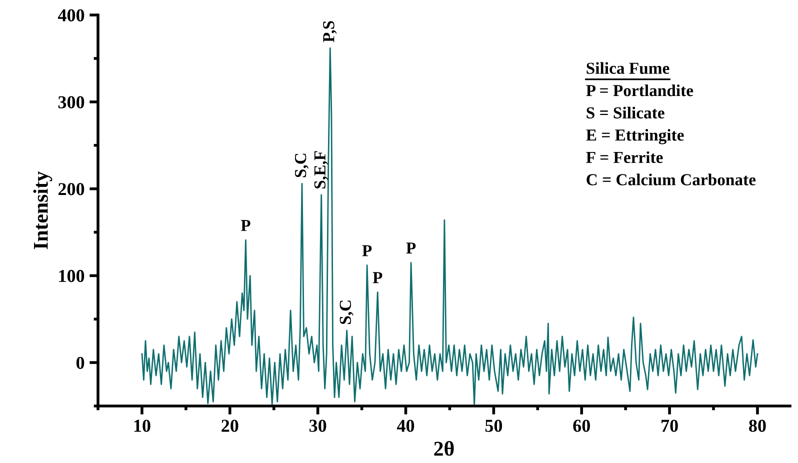 The width and height of the screenshot is (798, 463). What do you see at coordinates (71, 189) in the screenshot?
I see `y-tick-label: 200` at bounding box center [71, 189].